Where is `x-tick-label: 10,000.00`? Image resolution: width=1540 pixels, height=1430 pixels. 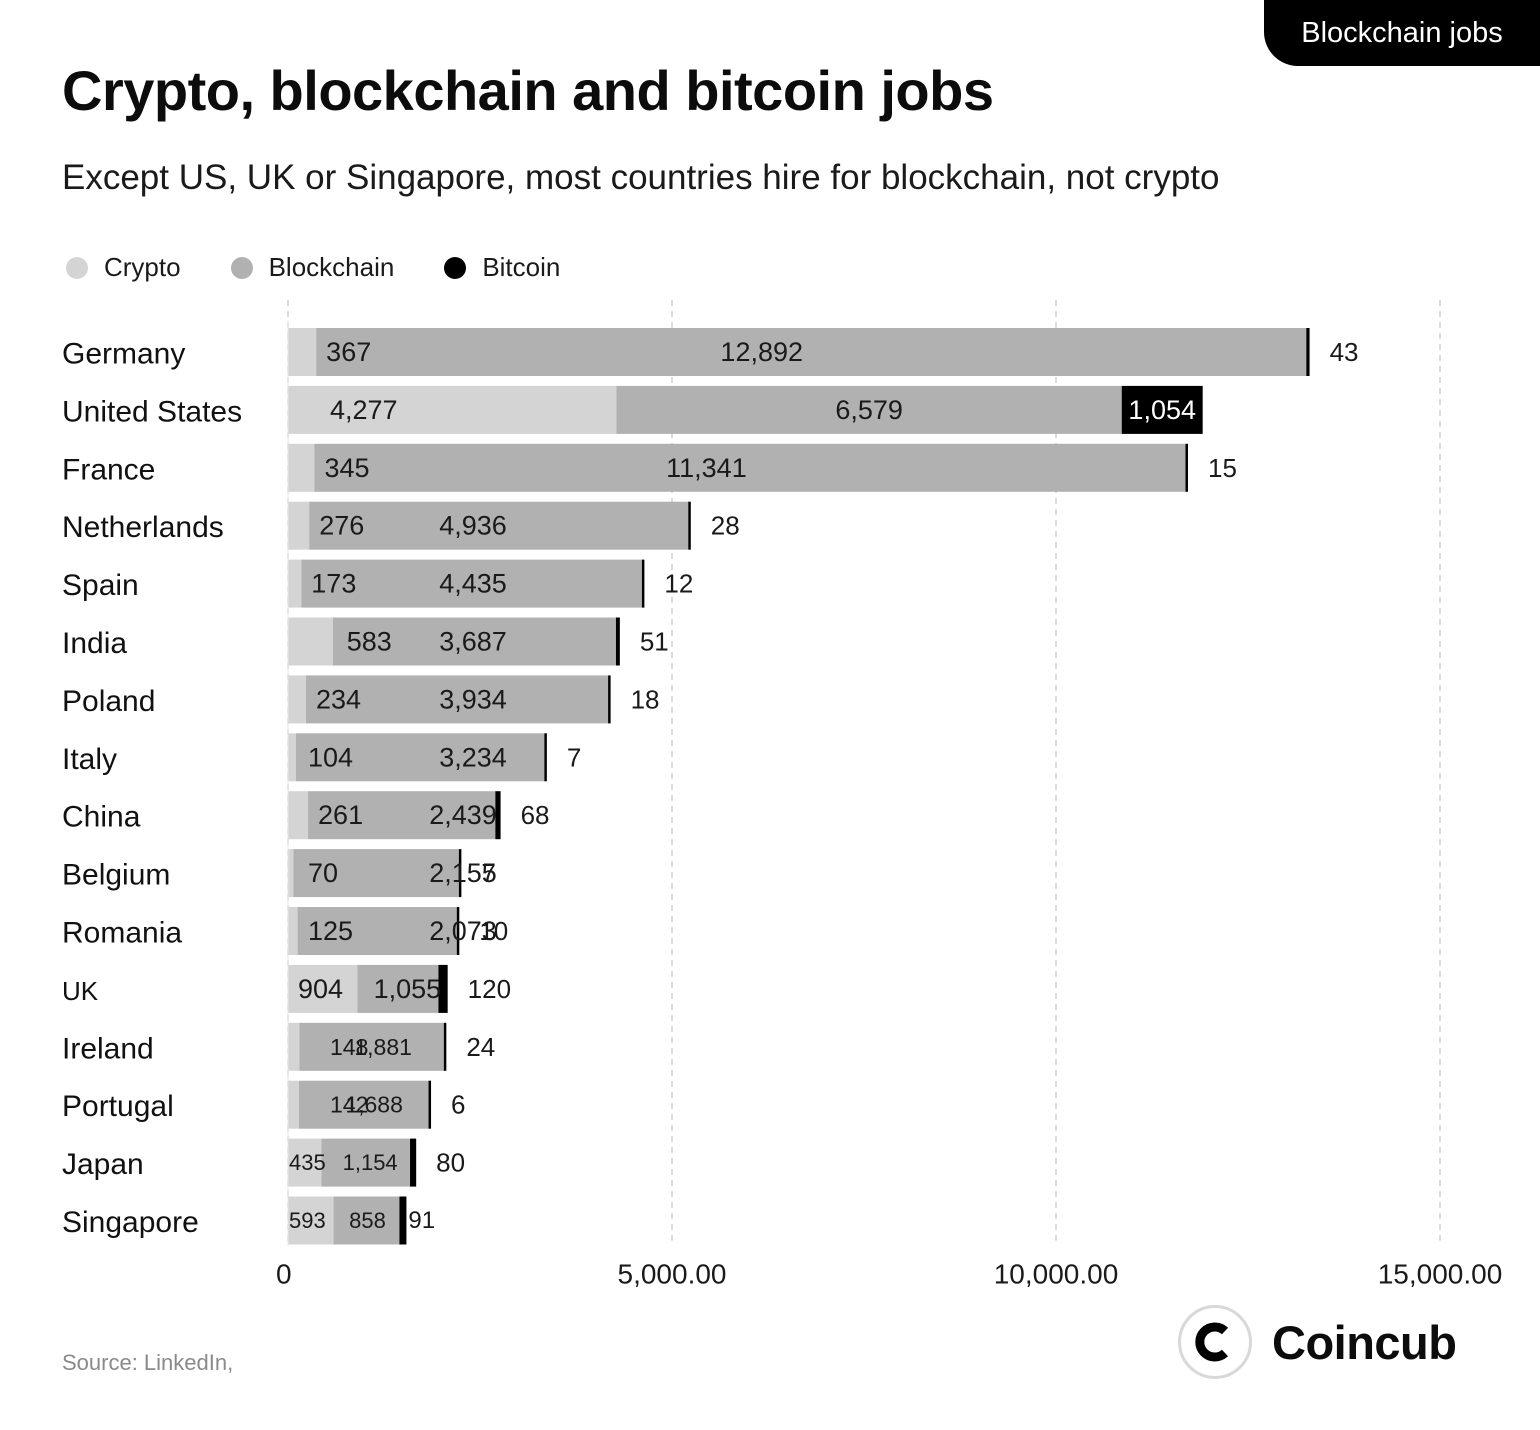
x-tick-label: 10,000.00 is located at coordinates (1056, 1274).